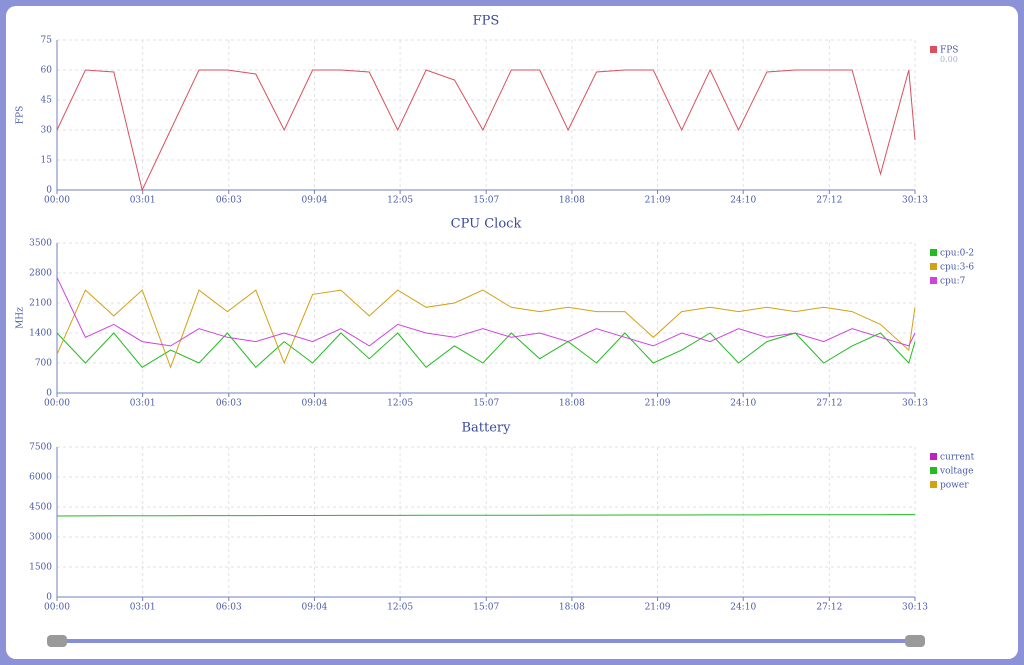 The height and width of the screenshot is (665, 1024). Describe the element at coordinates (953, 282) in the screenshot. I see `legend-label: cpu:7` at that location.